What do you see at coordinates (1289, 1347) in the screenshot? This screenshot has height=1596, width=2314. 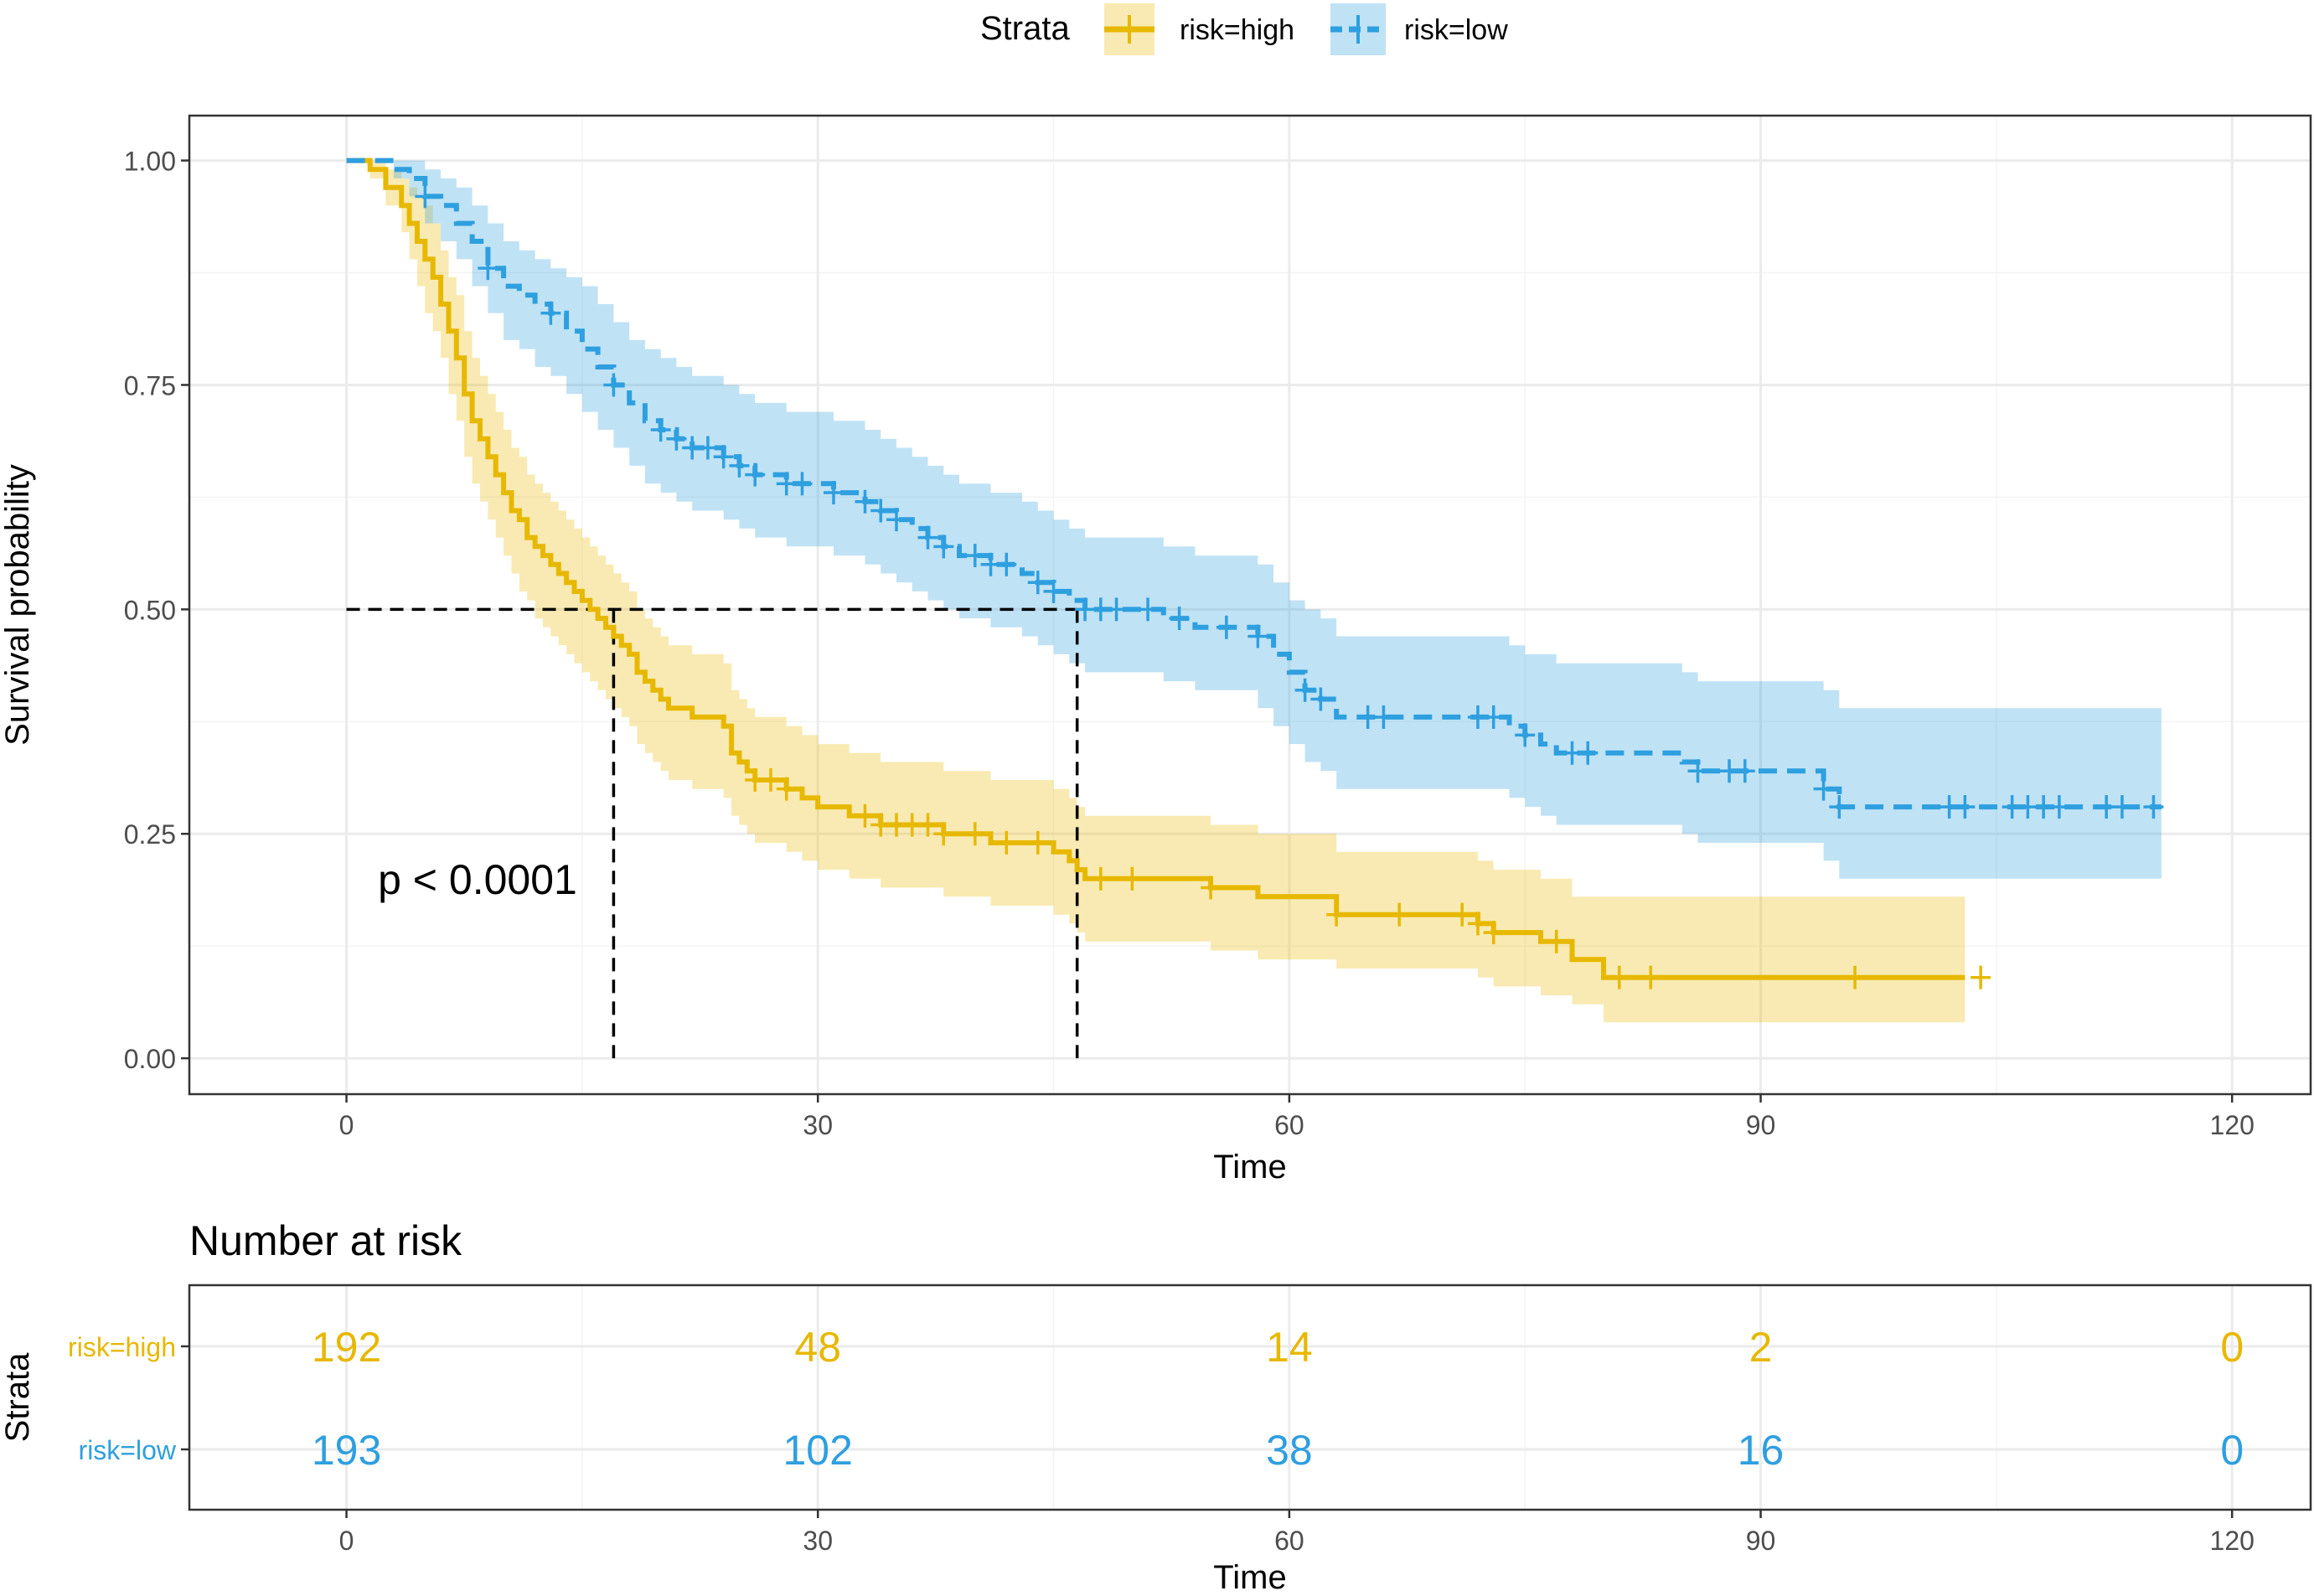 I see `risk-count-high: 14` at bounding box center [1289, 1347].